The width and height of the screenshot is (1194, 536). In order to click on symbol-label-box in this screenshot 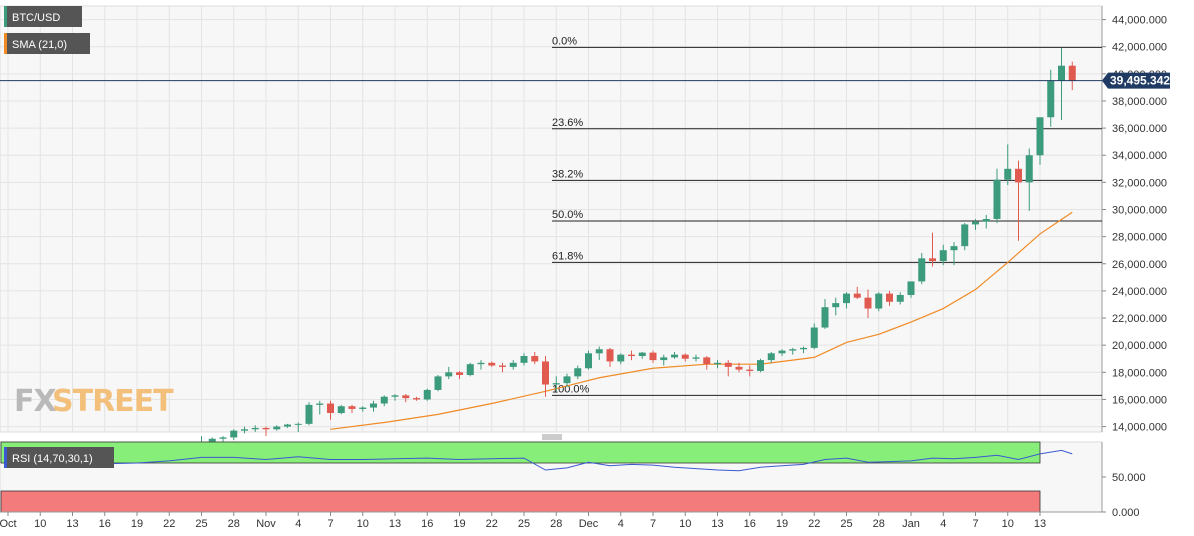, I will do `click(43, 16)`.